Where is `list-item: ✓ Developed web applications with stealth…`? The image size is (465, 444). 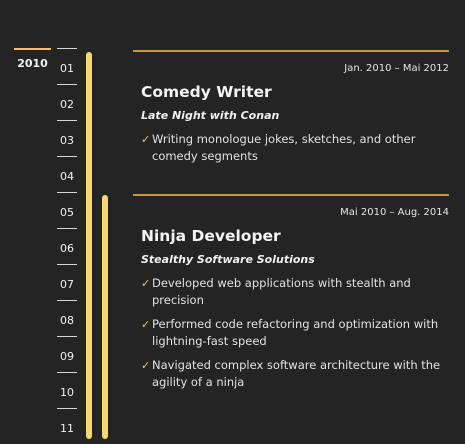
list-item: ✓ Developed web applications with stealth… is located at coordinates (295, 292).